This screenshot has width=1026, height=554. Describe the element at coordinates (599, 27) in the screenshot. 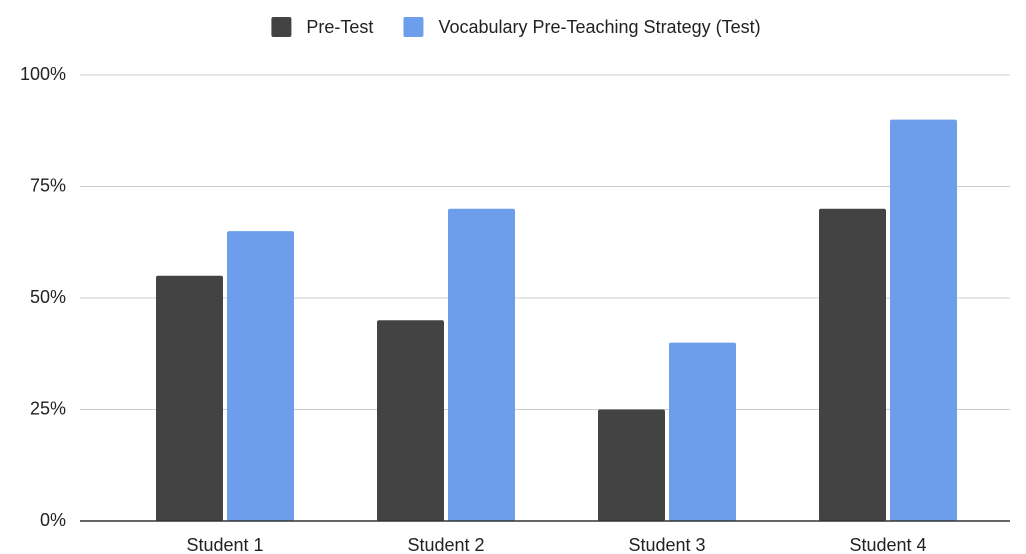

I see `legend-label: Vocabulary Pre-Teaching Strategy (Test)` at that location.